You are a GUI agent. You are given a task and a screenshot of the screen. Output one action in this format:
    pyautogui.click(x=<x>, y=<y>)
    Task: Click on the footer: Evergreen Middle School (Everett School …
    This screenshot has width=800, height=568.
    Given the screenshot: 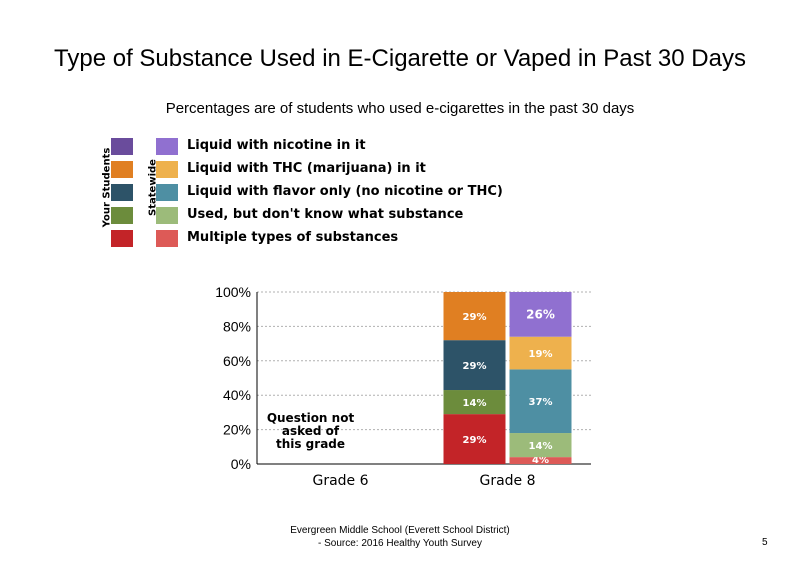 What is the action you would take?
    pyautogui.click(x=400, y=537)
    